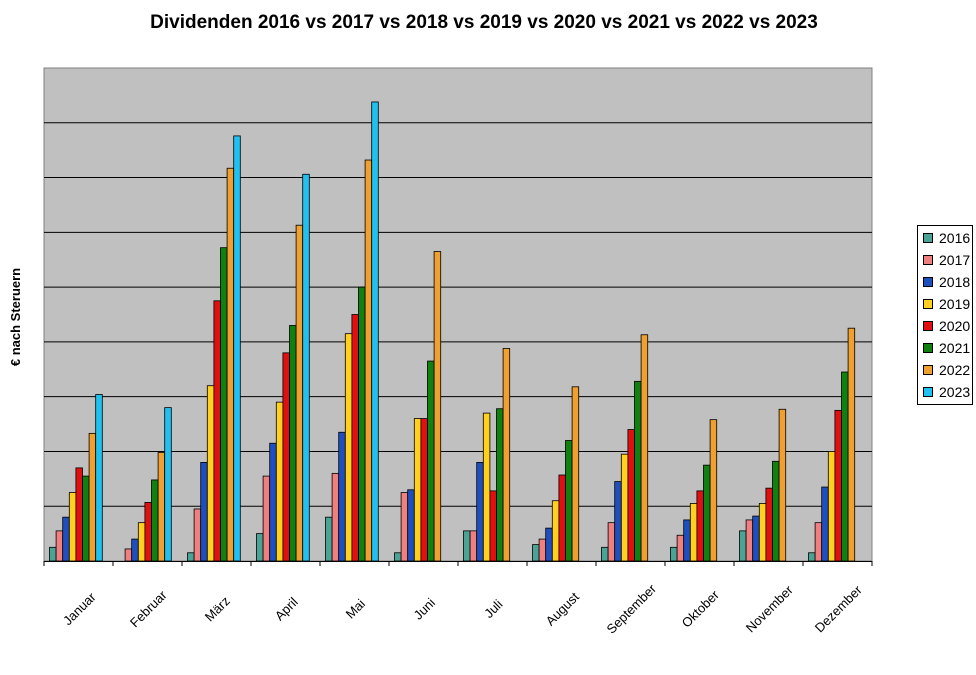  I want to click on legend-item-2022: 2022, so click(945, 370).